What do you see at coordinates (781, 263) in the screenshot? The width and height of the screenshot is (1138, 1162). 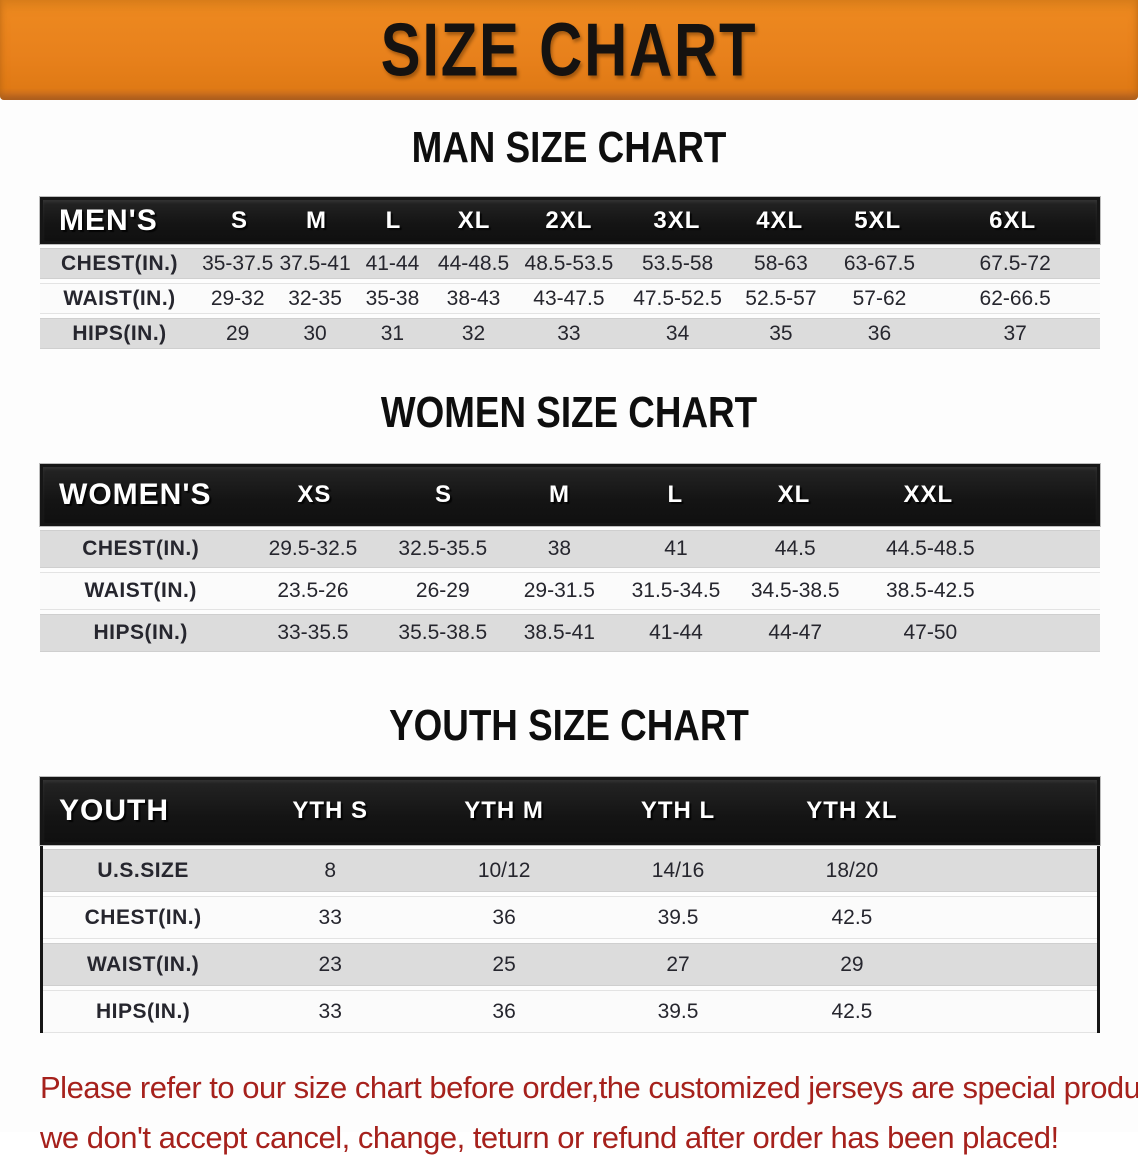 I see `table-cell: 58-63` at bounding box center [781, 263].